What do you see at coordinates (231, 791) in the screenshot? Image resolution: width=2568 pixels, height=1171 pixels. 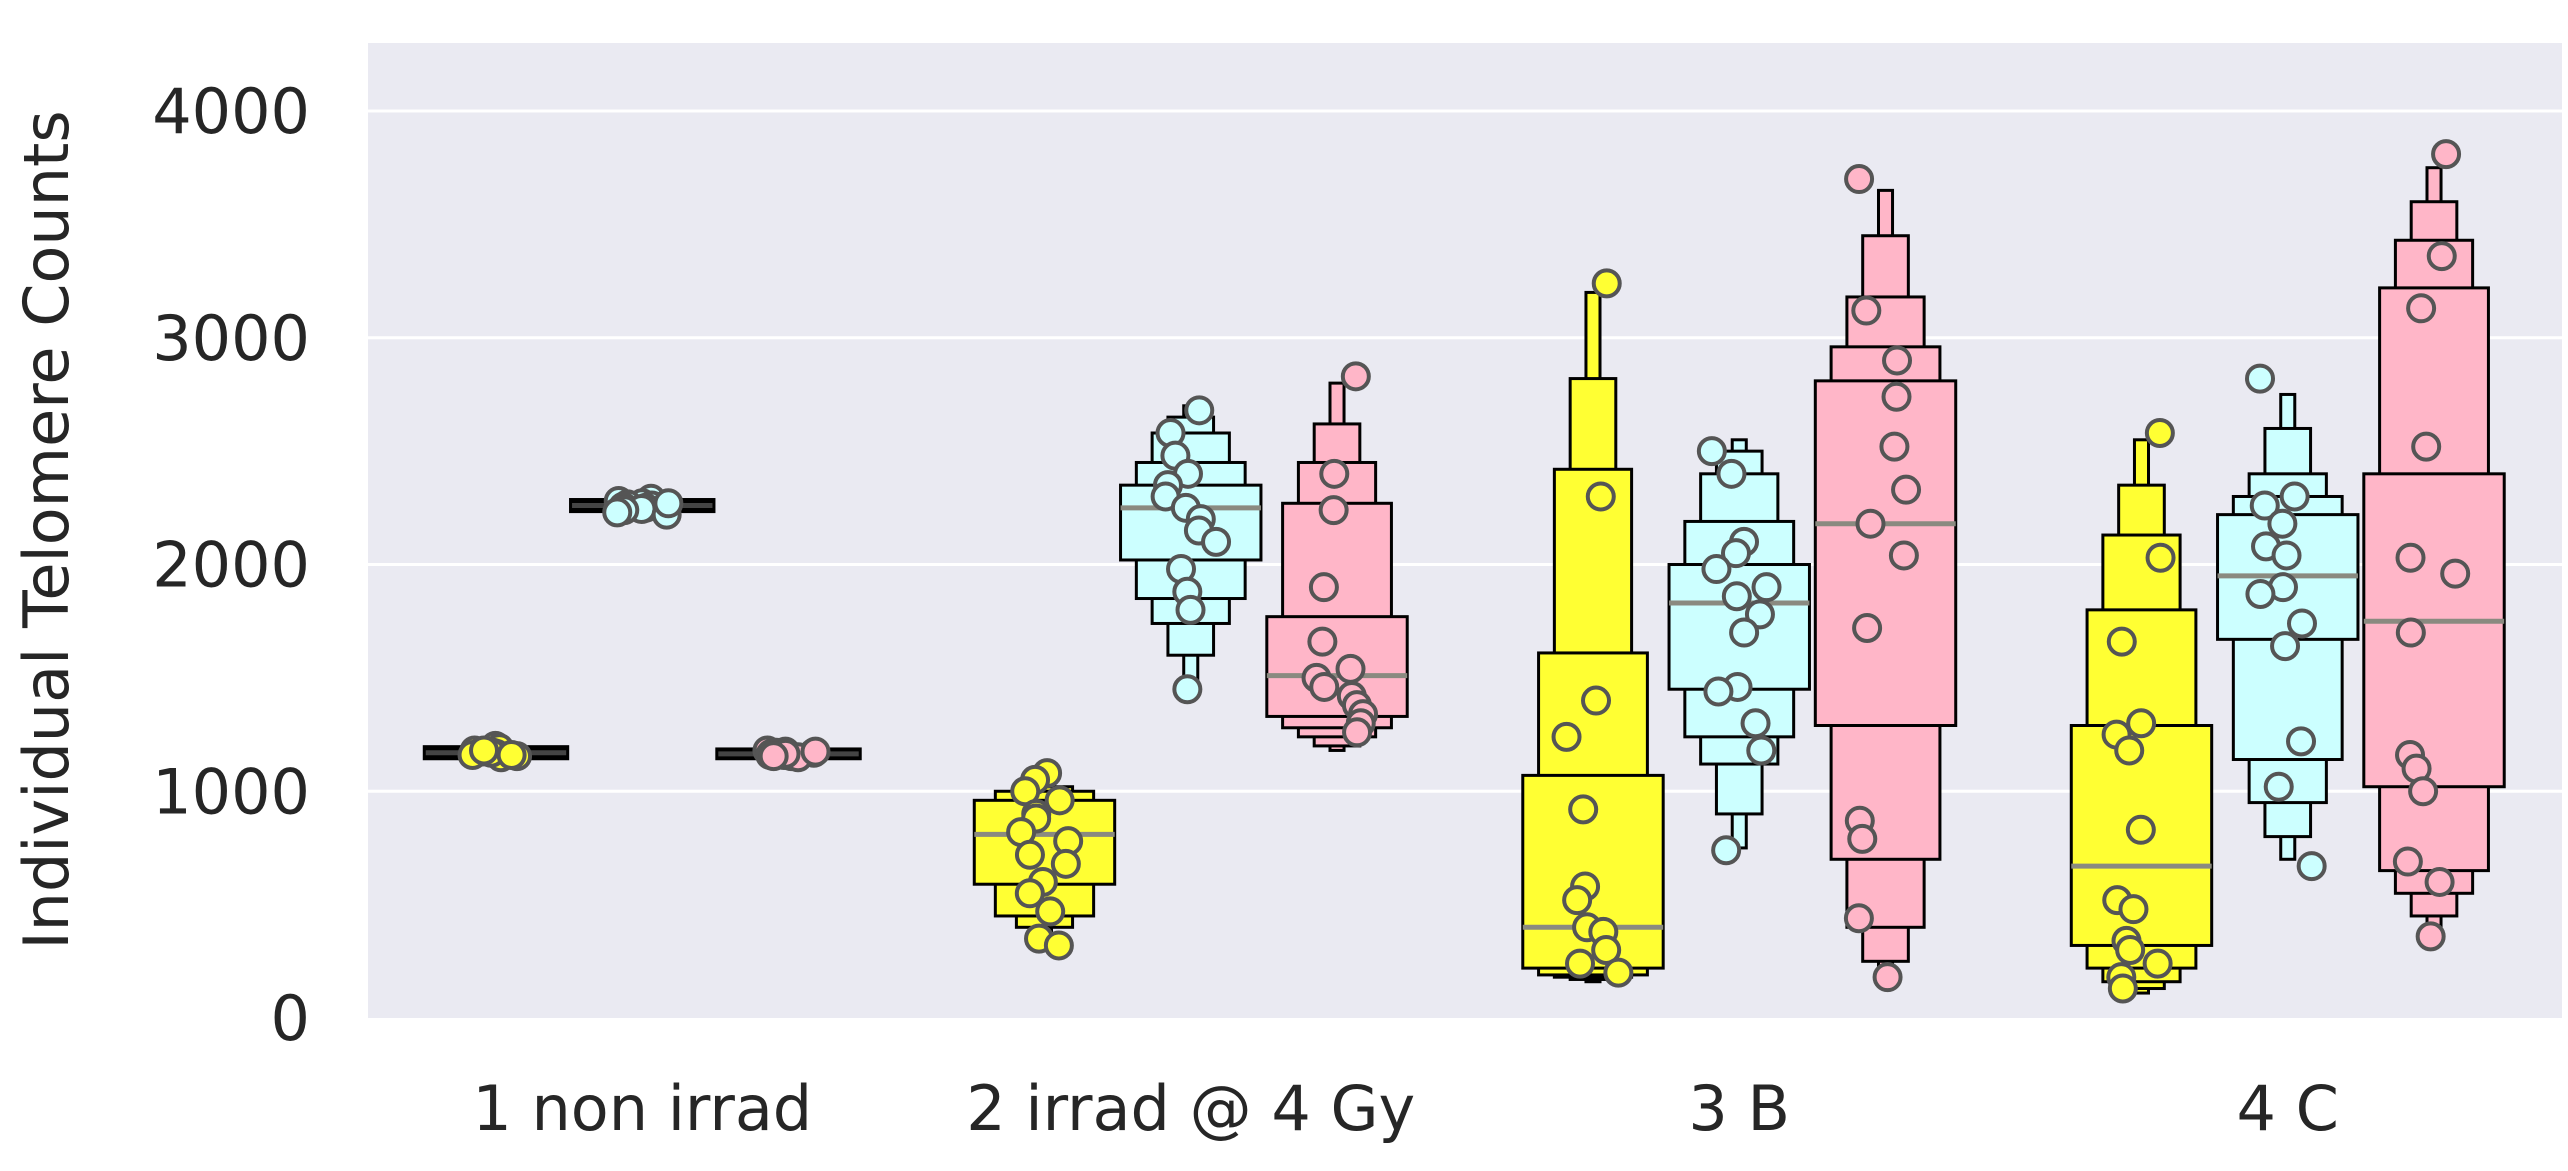 I see `y-tick-label: 1000` at bounding box center [231, 791].